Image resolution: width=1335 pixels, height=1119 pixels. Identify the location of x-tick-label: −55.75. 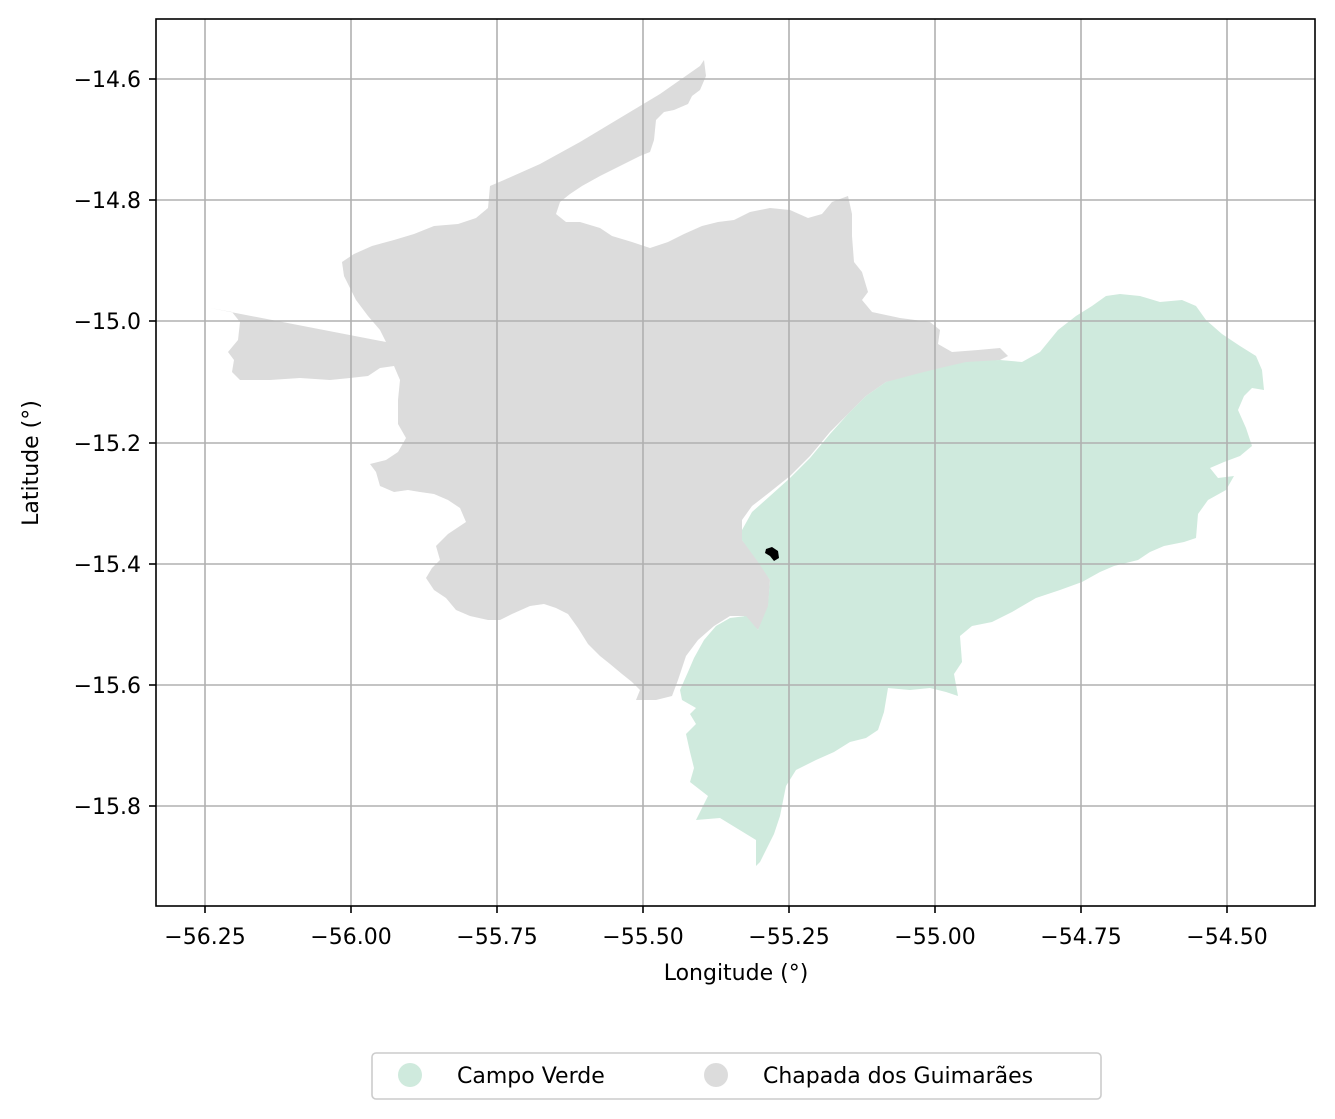
(496, 937).